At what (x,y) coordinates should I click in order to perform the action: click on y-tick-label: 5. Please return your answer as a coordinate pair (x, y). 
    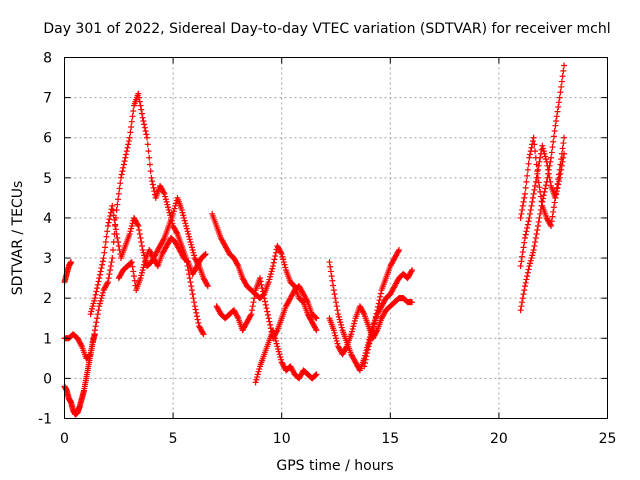
    Looking at the image, I should click on (47, 179).